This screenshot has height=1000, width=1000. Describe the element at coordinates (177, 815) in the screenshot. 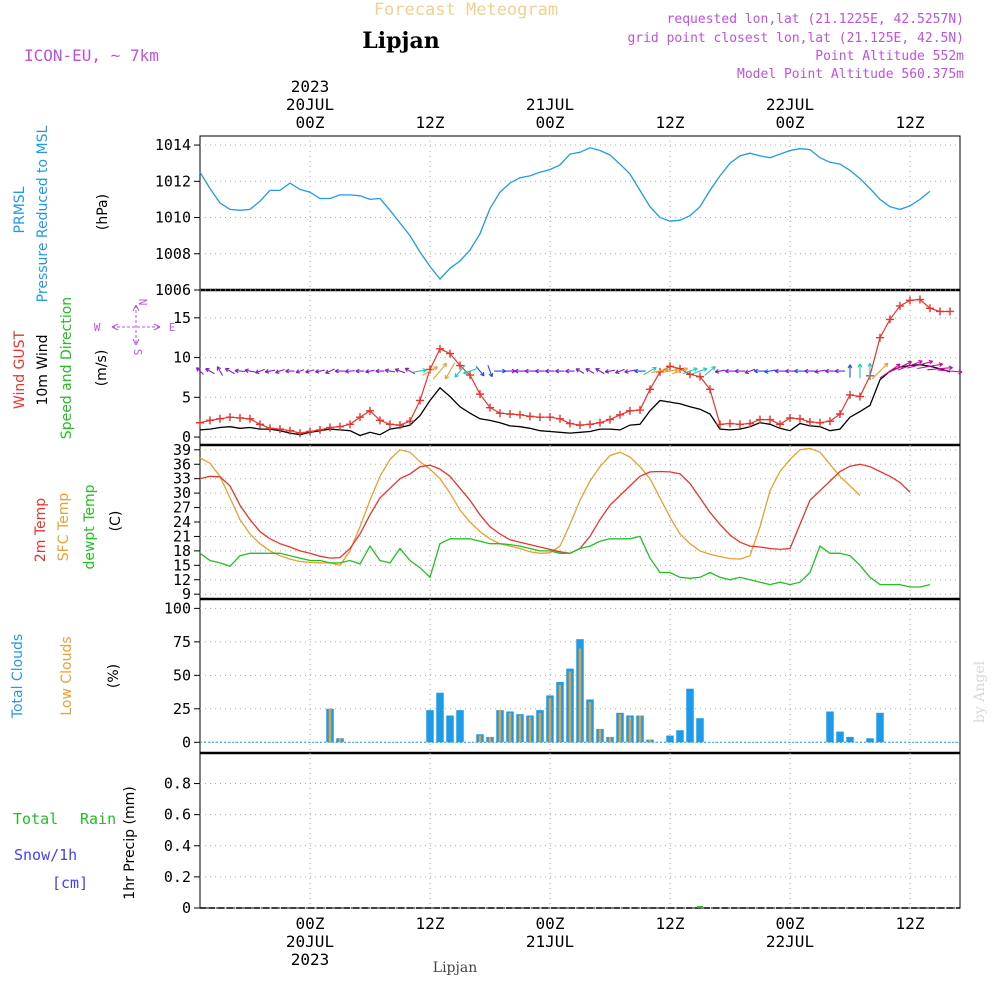

I see `y-tick-label: 0.6` at that location.